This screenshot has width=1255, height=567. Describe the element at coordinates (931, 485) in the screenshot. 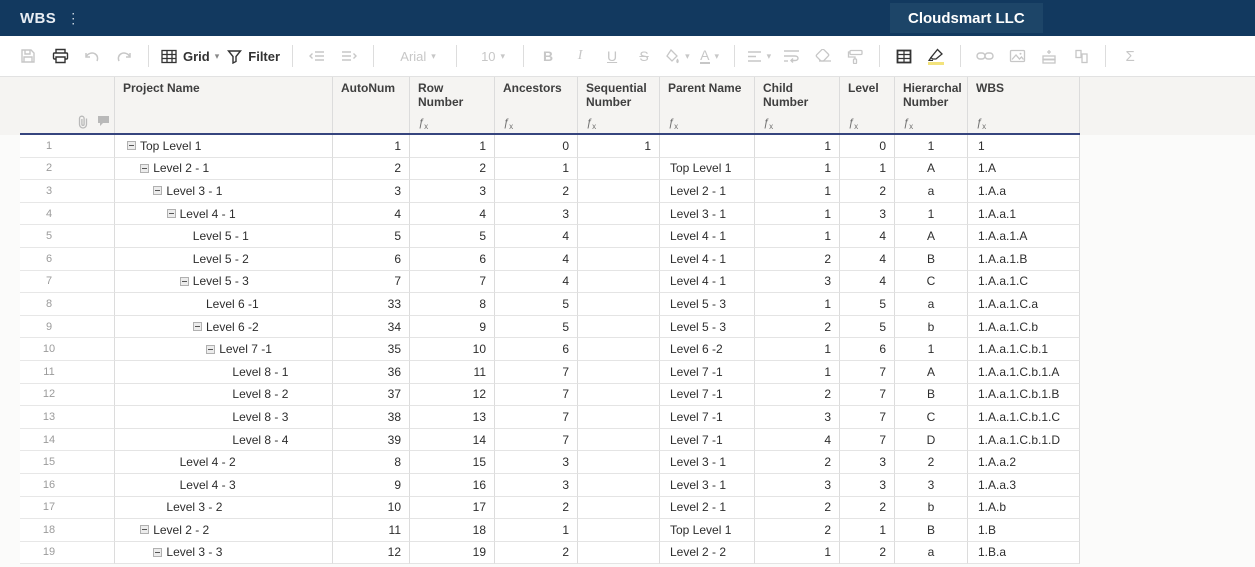

I see `hierarchal-cell: 3` at that location.